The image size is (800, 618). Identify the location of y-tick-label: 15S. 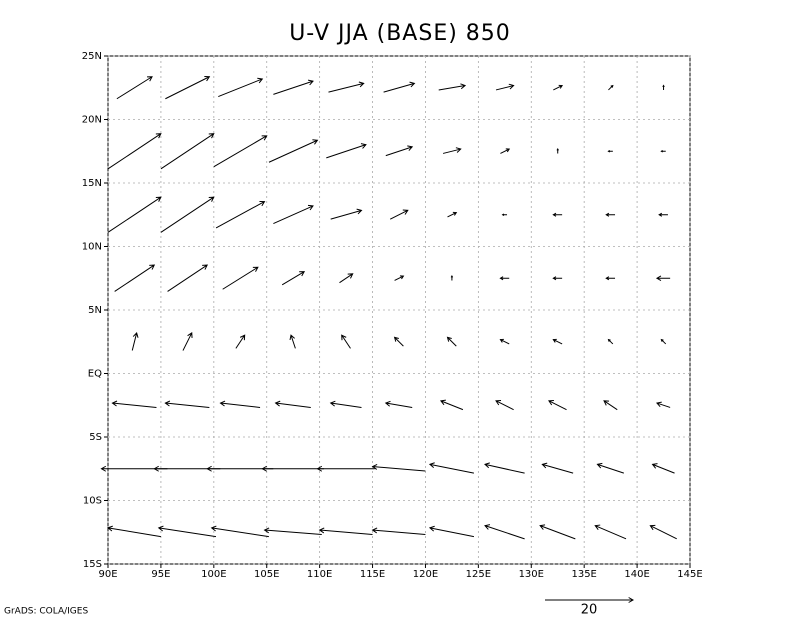
(92, 564).